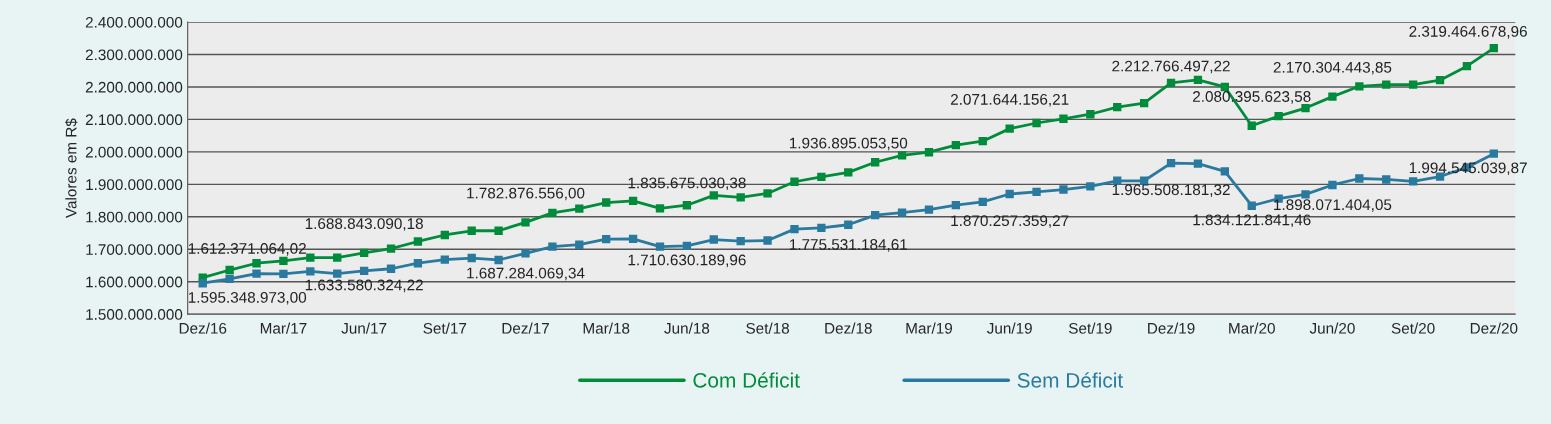 The width and height of the screenshot is (1551, 424). I want to click on y-axis-title: Valores em R$, so click(71, 168).